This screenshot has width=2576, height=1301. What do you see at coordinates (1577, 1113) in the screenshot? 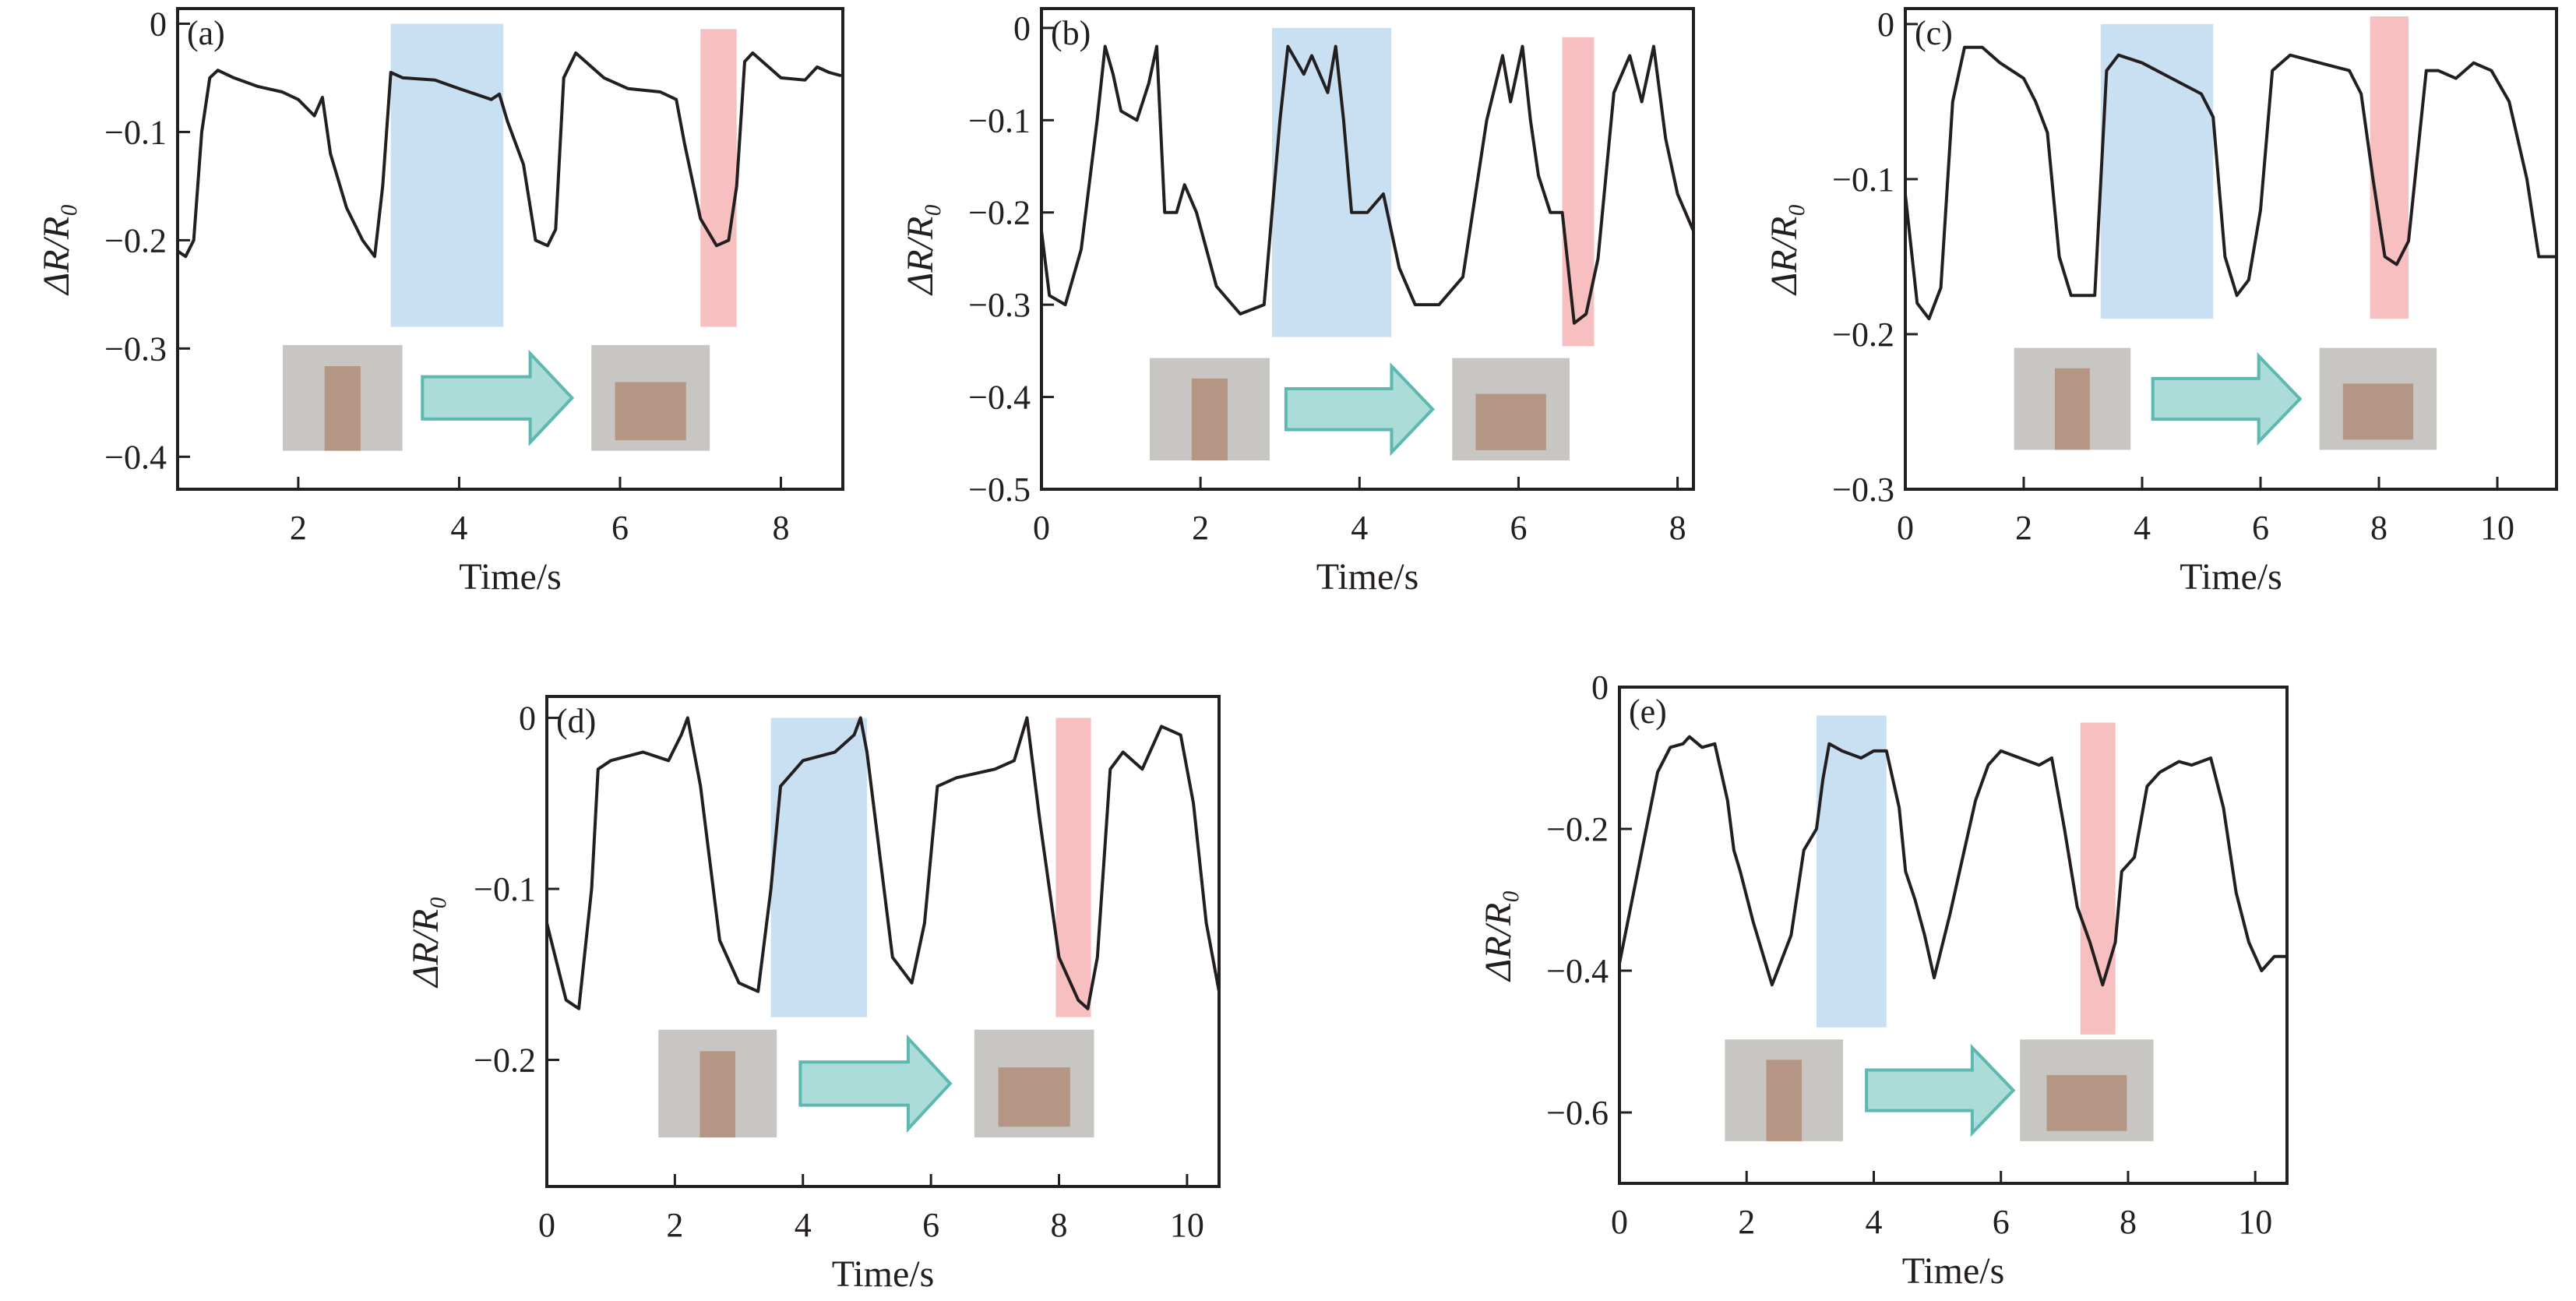
I see `y-tick-label: −0.6` at bounding box center [1577, 1113].